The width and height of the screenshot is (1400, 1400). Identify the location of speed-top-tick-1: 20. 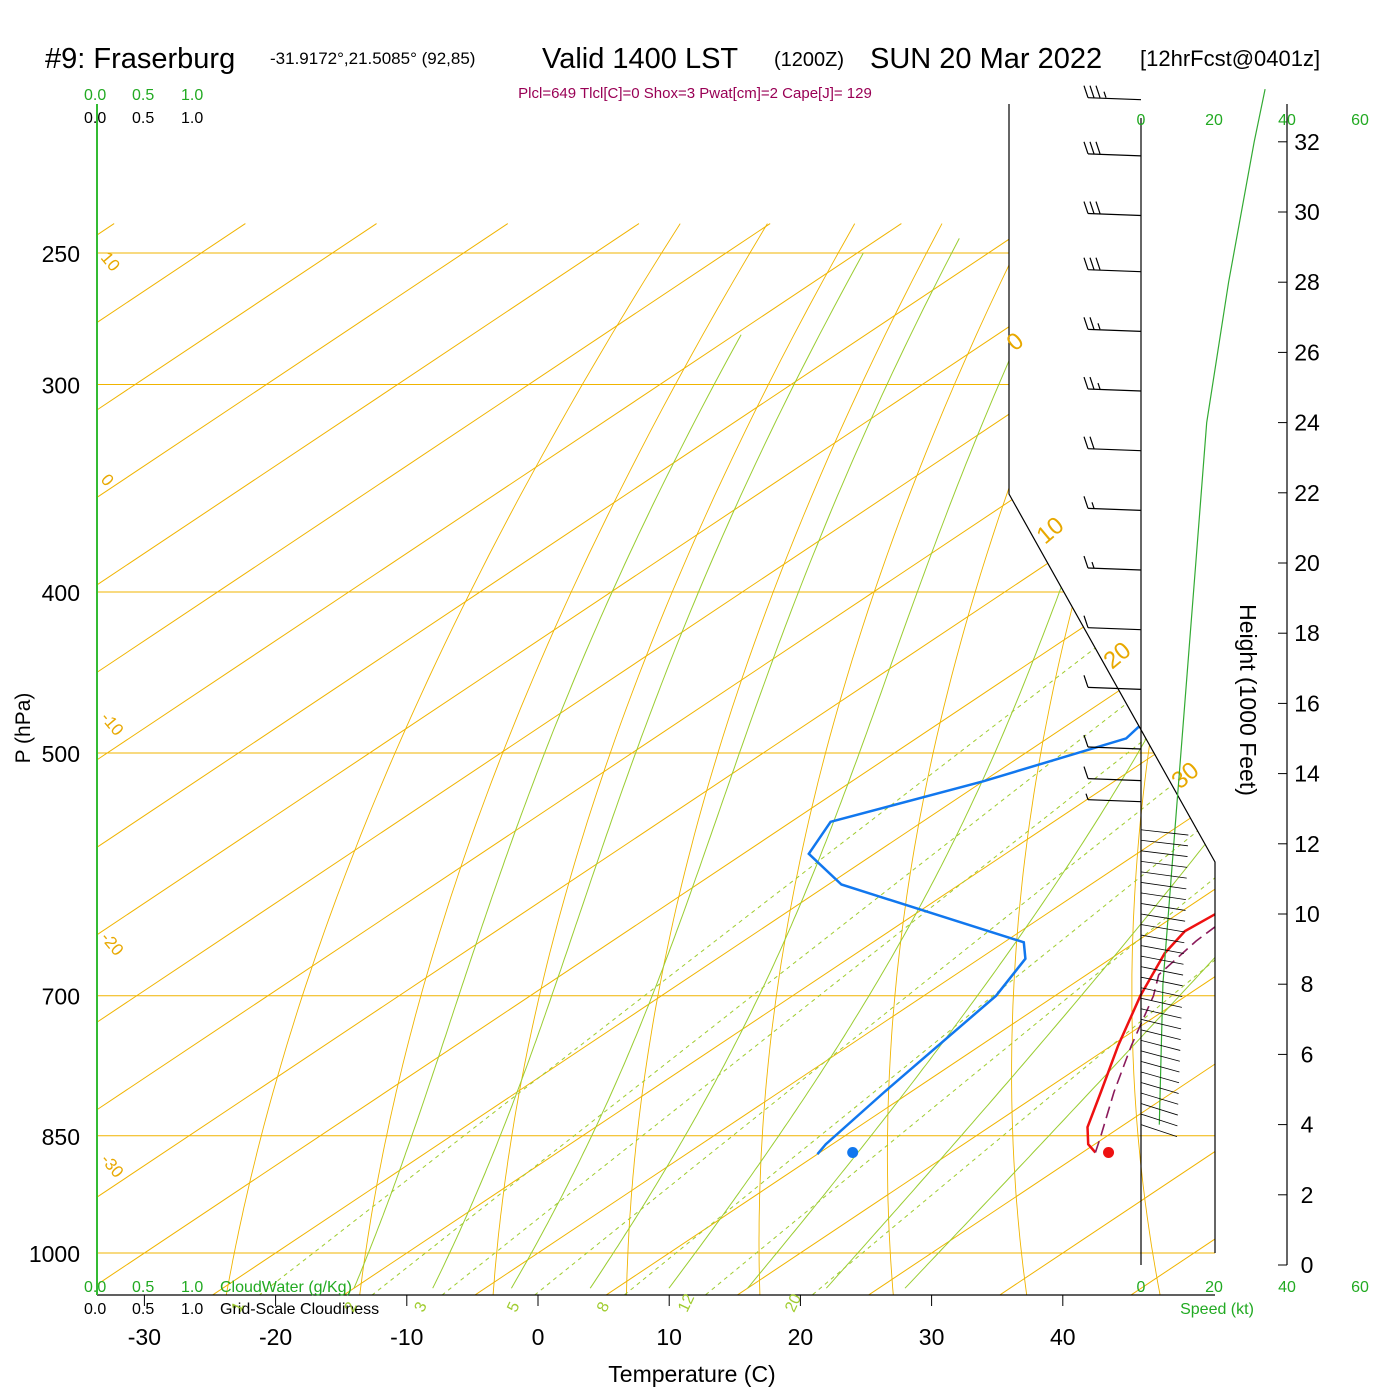
(1214, 120).